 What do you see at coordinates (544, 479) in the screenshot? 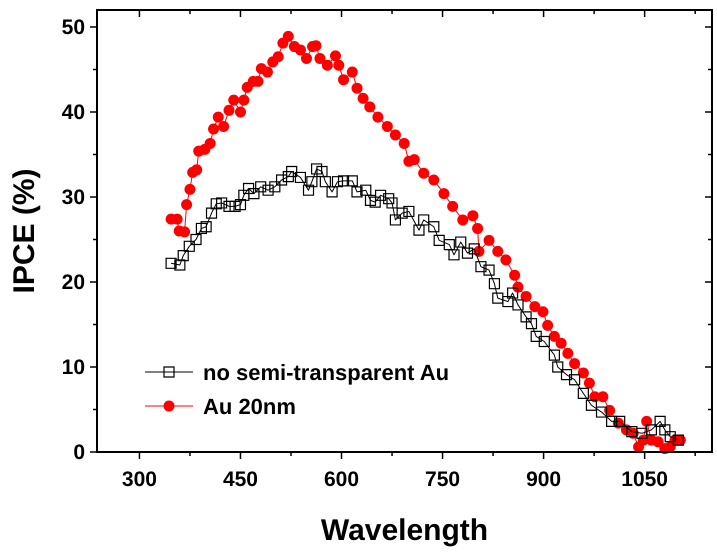
I see `x-tick-label: 900` at bounding box center [544, 479].